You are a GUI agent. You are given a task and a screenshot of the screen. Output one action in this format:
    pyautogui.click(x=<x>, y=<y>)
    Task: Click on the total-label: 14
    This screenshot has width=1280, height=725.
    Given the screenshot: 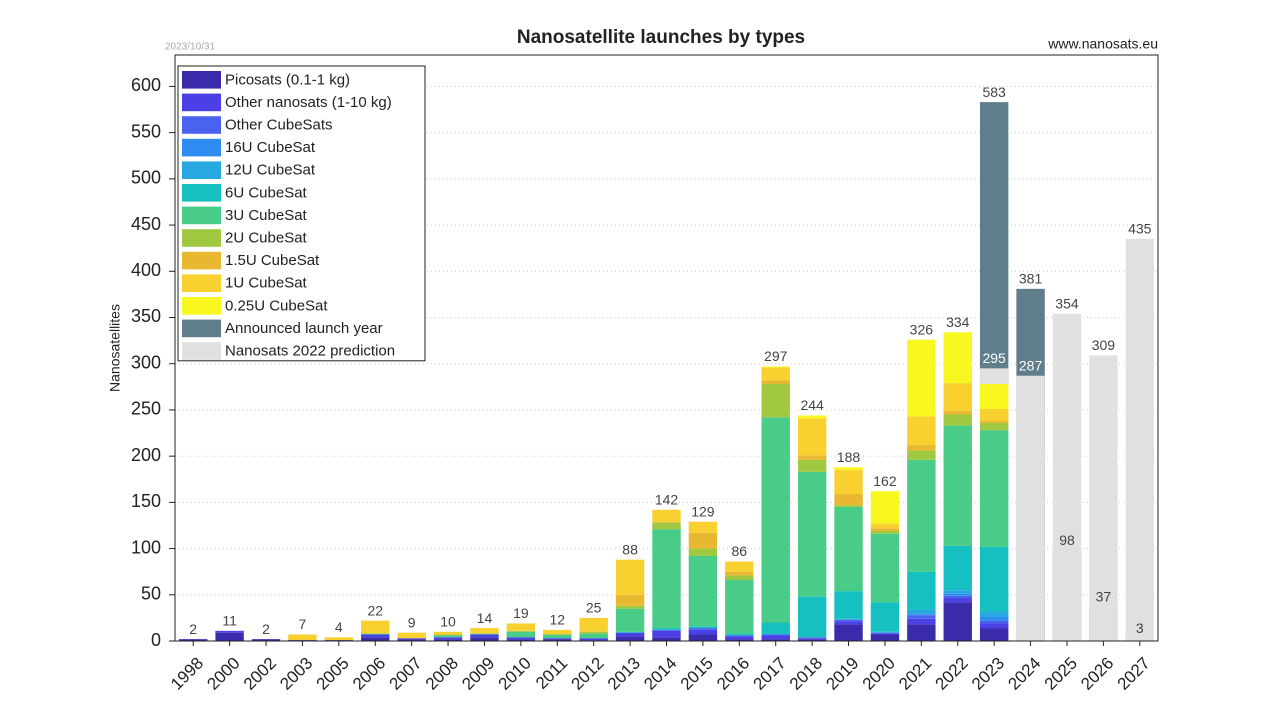 What is the action you would take?
    pyautogui.click(x=485, y=618)
    